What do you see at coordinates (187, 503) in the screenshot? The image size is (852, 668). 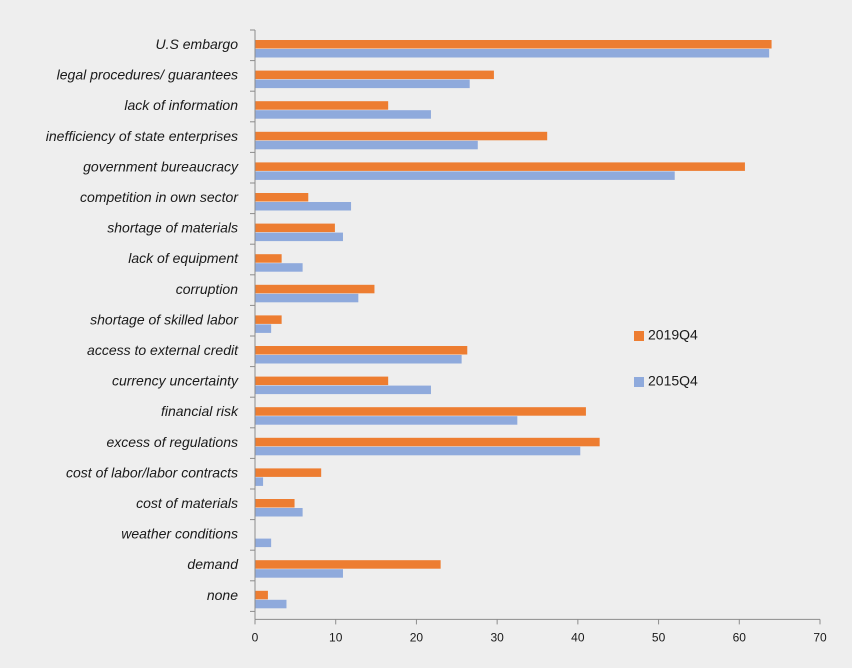 I see `category-label: cost of materials` at bounding box center [187, 503].